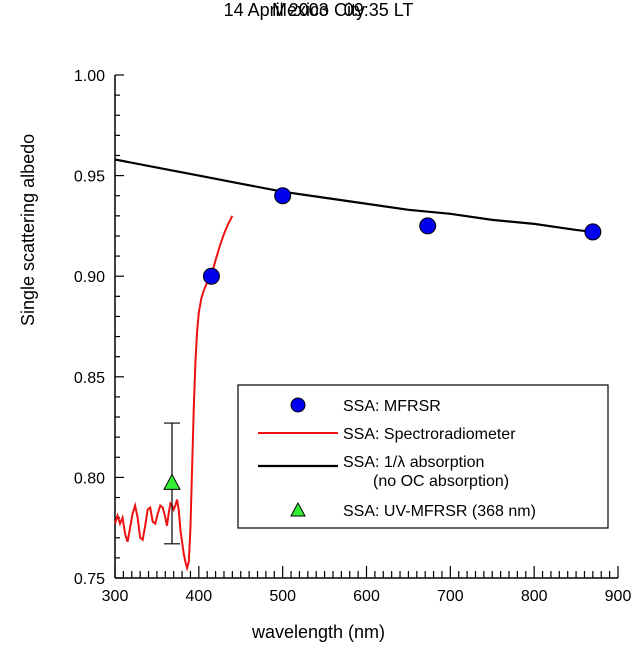 This screenshot has width=637, height=650. What do you see at coordinates (534, 596) in the screenshot?
I see `x-tick-label: 800` at bounding box center [534, 596].